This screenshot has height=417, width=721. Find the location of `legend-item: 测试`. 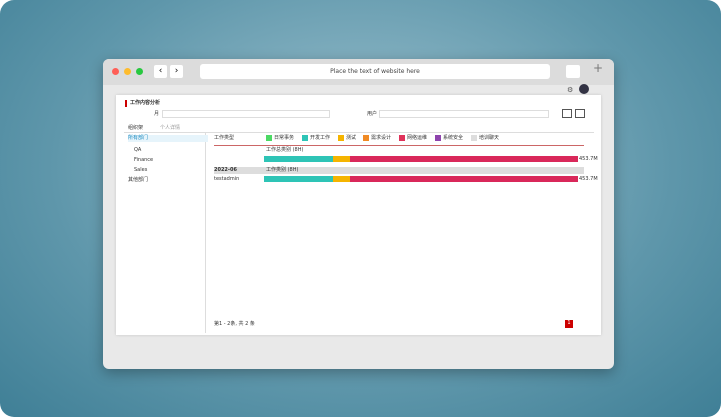

legend-item: 测试 is located at coordinates (351, 138).